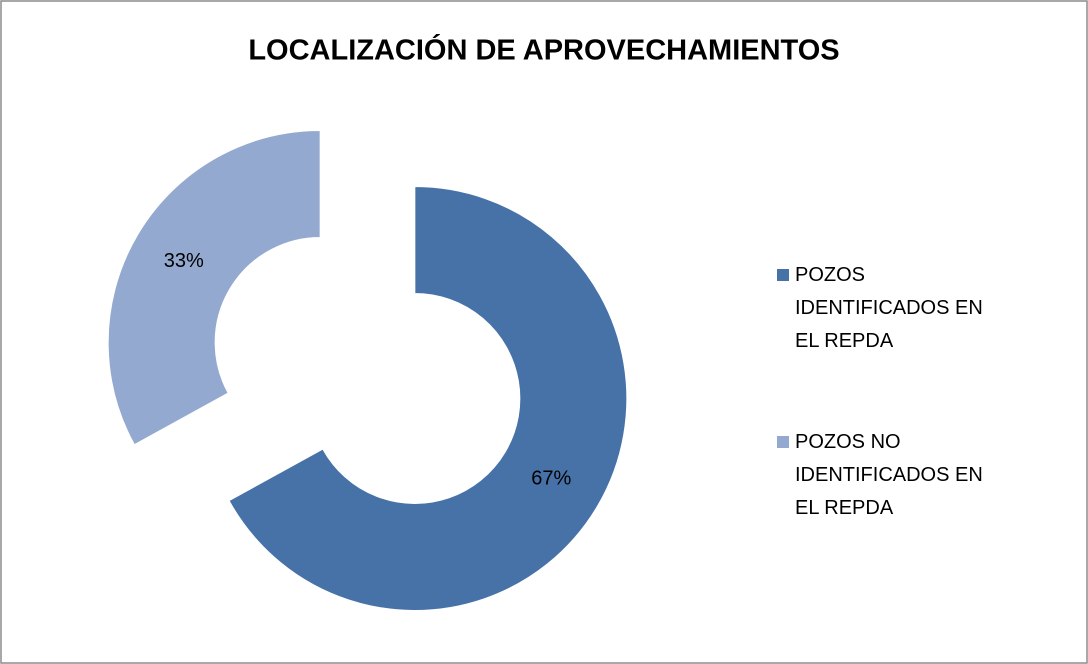  What do you see at coordinates (184, 261) in the screenshot?
I see `data-label: 33%` at bounding box center [184, 261].